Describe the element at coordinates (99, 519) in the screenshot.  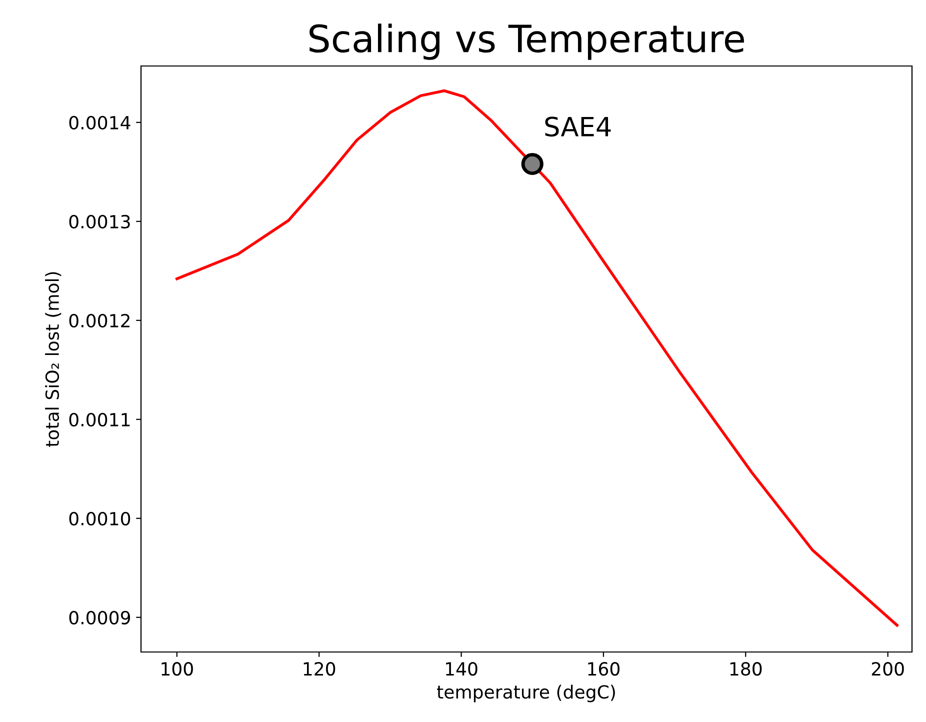
I see `y-tick-label: 0.0010` at that location.